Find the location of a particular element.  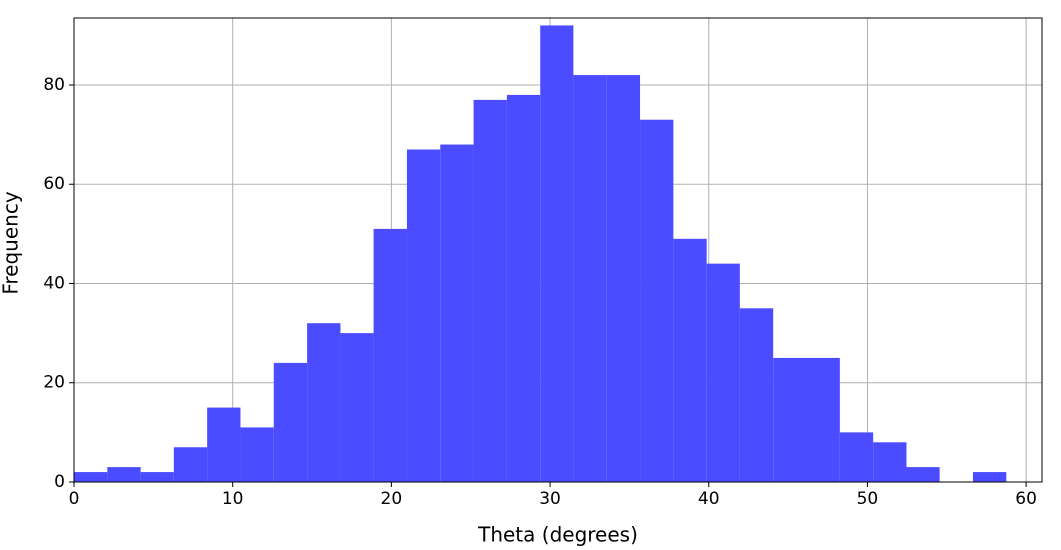

x-tick-label: 0 is located at coordinates (74, 499).